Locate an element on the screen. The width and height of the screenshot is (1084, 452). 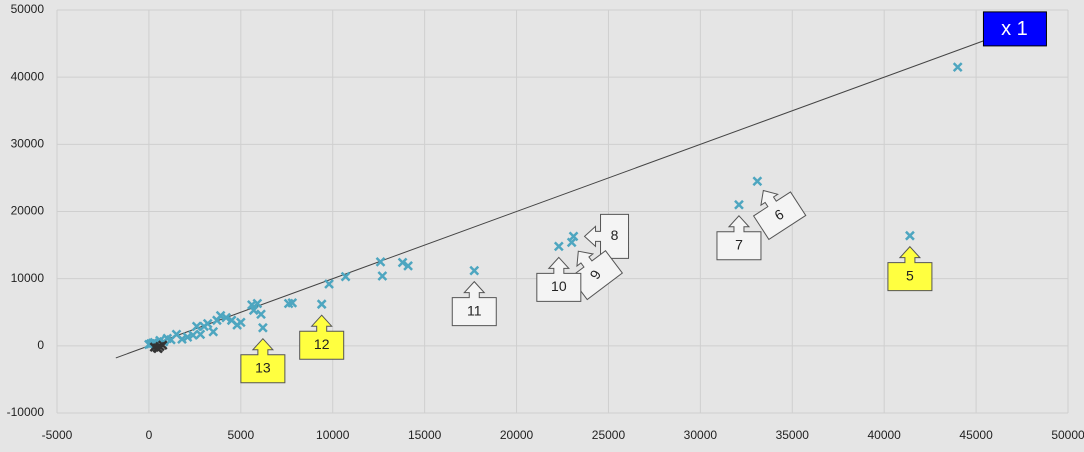
y-tick-label: 10000 is located at coordinates (28, 278).